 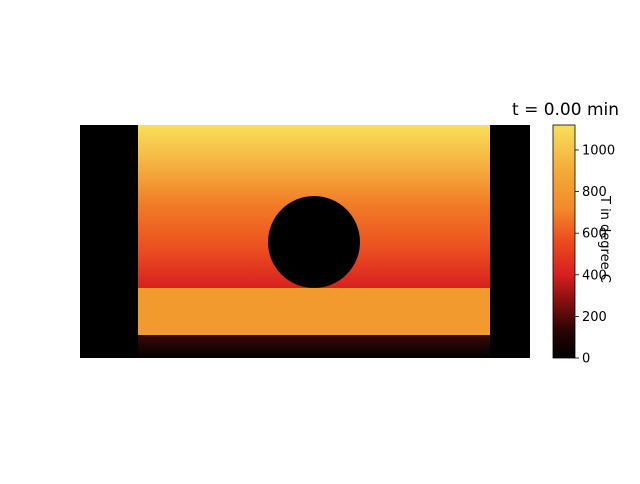 I want to click on colorbar-tick-label: 200, so click(x=594, y=317).